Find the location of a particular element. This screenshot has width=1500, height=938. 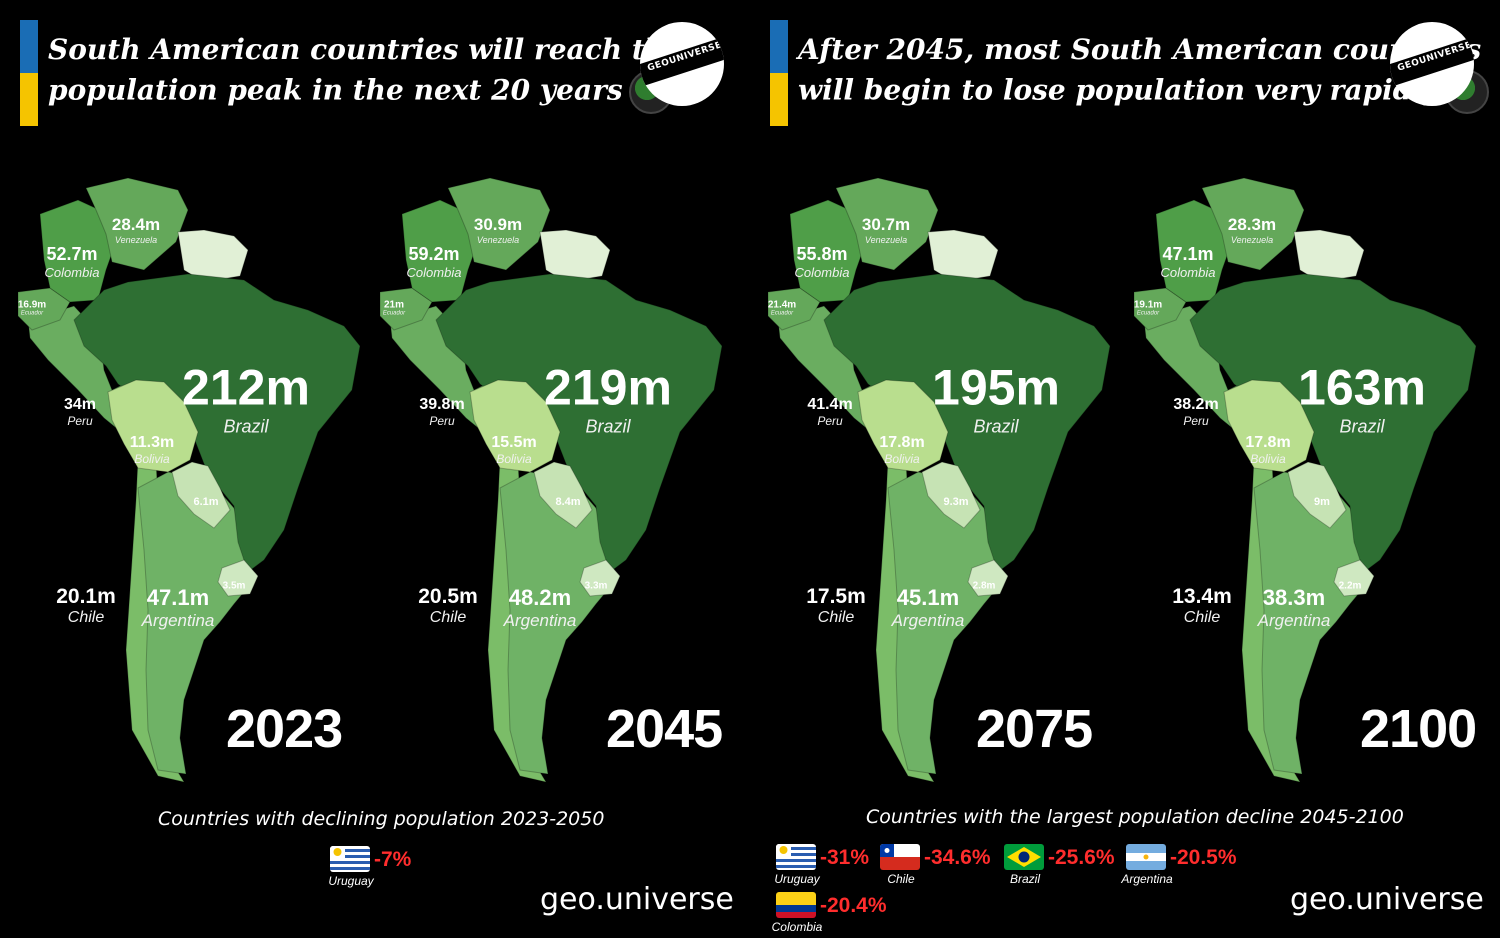

bolivia-population: 17.8m is located at coordinates (1268, 442).